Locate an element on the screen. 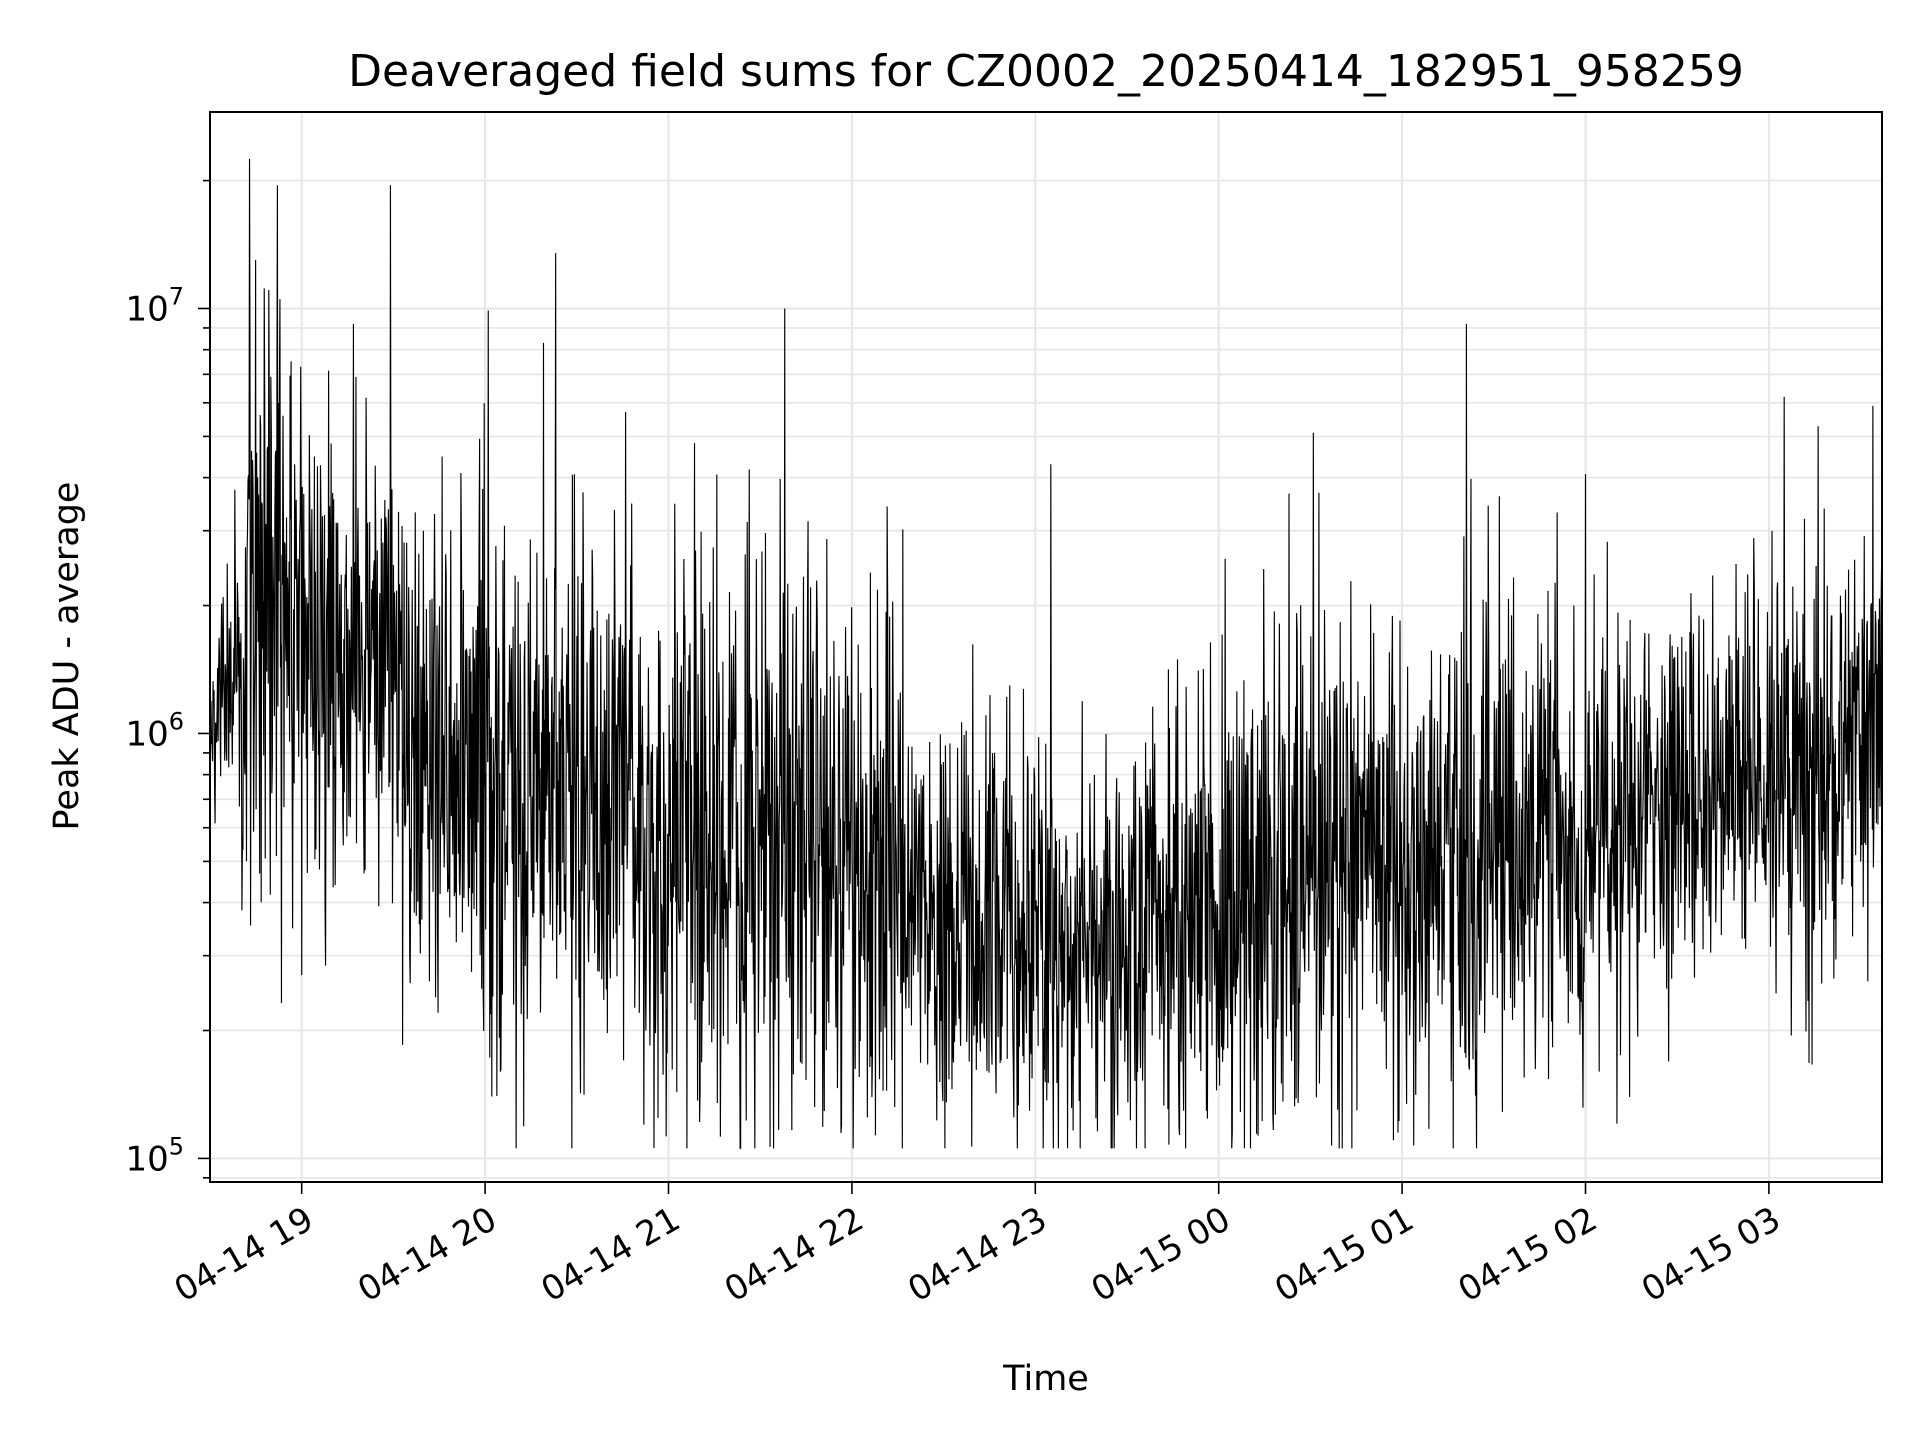 The width and height of the screenshot is (1920, 1440). y-tick-label: 10⁵ is located at coordinates (154, 1155).